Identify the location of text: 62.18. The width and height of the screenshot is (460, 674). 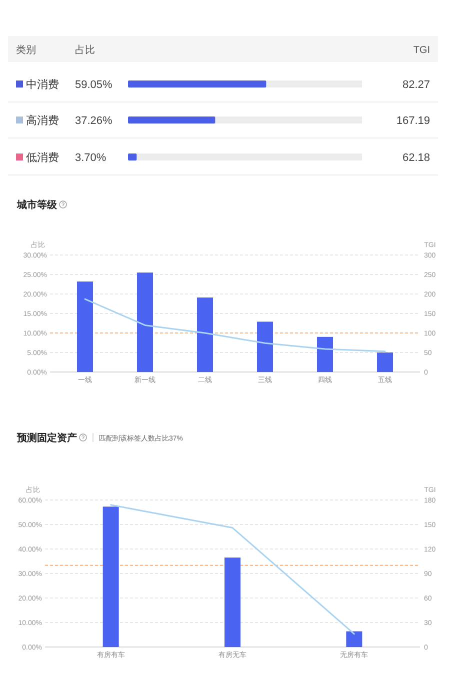
(416, 158).